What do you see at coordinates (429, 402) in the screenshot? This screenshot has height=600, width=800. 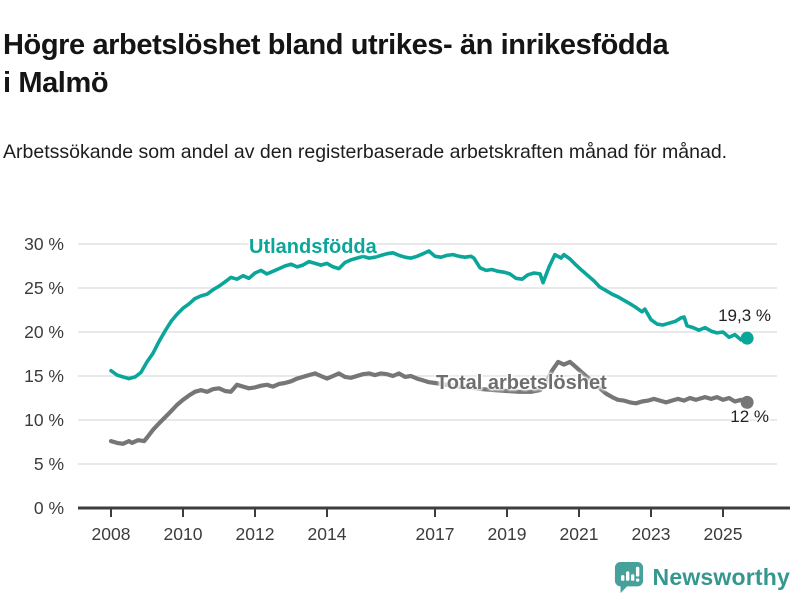 I see `series-line-total` at bounding box center [429, 402].